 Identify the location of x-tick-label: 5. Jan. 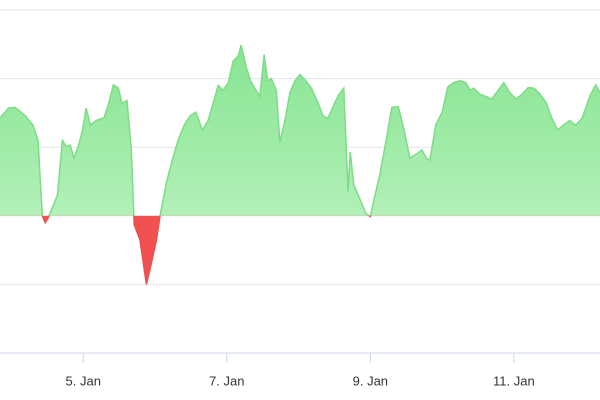
(83, 380).